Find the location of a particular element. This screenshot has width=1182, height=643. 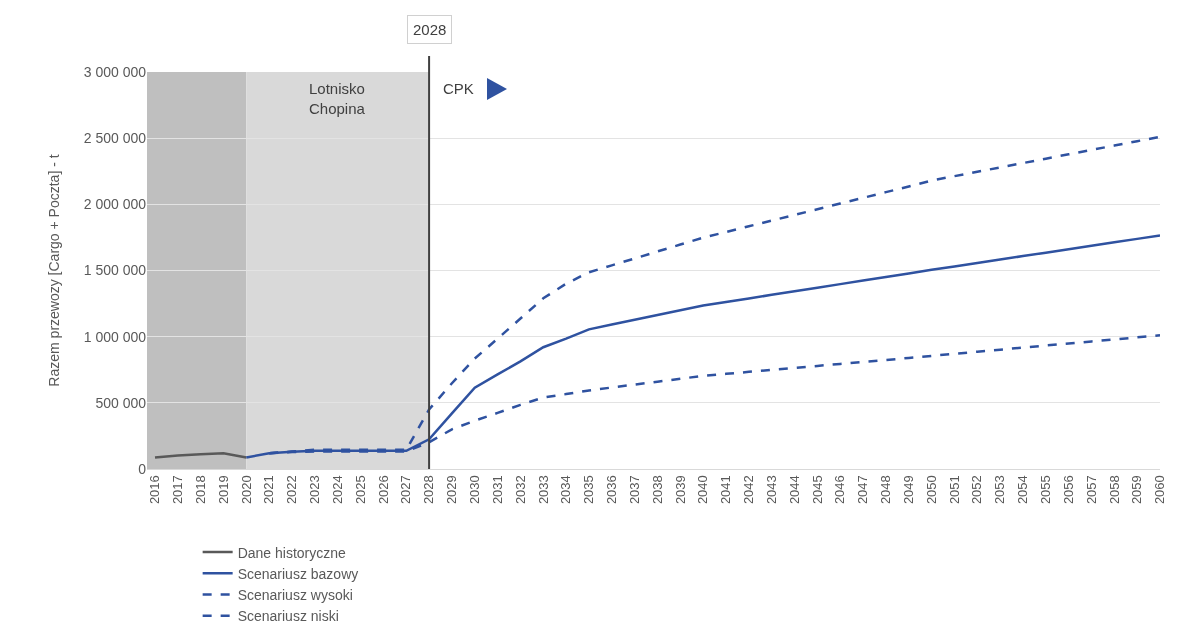

x-tick-label: 2059 is located at coordinates (1137, 490).